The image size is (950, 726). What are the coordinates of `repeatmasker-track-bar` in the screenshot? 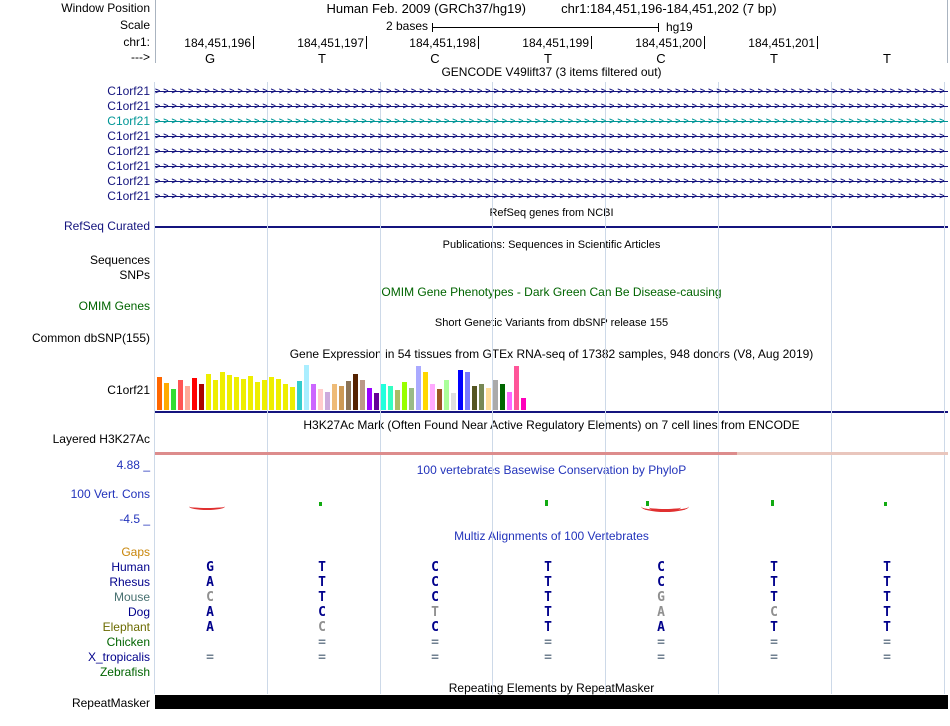 It's located at (551, 702).